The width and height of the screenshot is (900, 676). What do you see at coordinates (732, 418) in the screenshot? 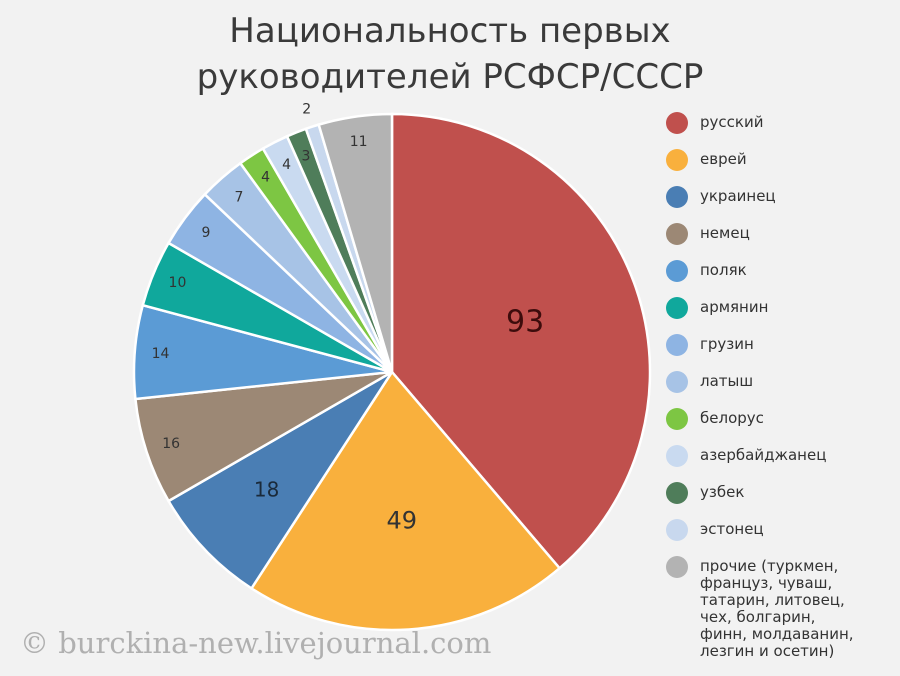
I see `legend-label: белорус` at bounding box center [732, 418].